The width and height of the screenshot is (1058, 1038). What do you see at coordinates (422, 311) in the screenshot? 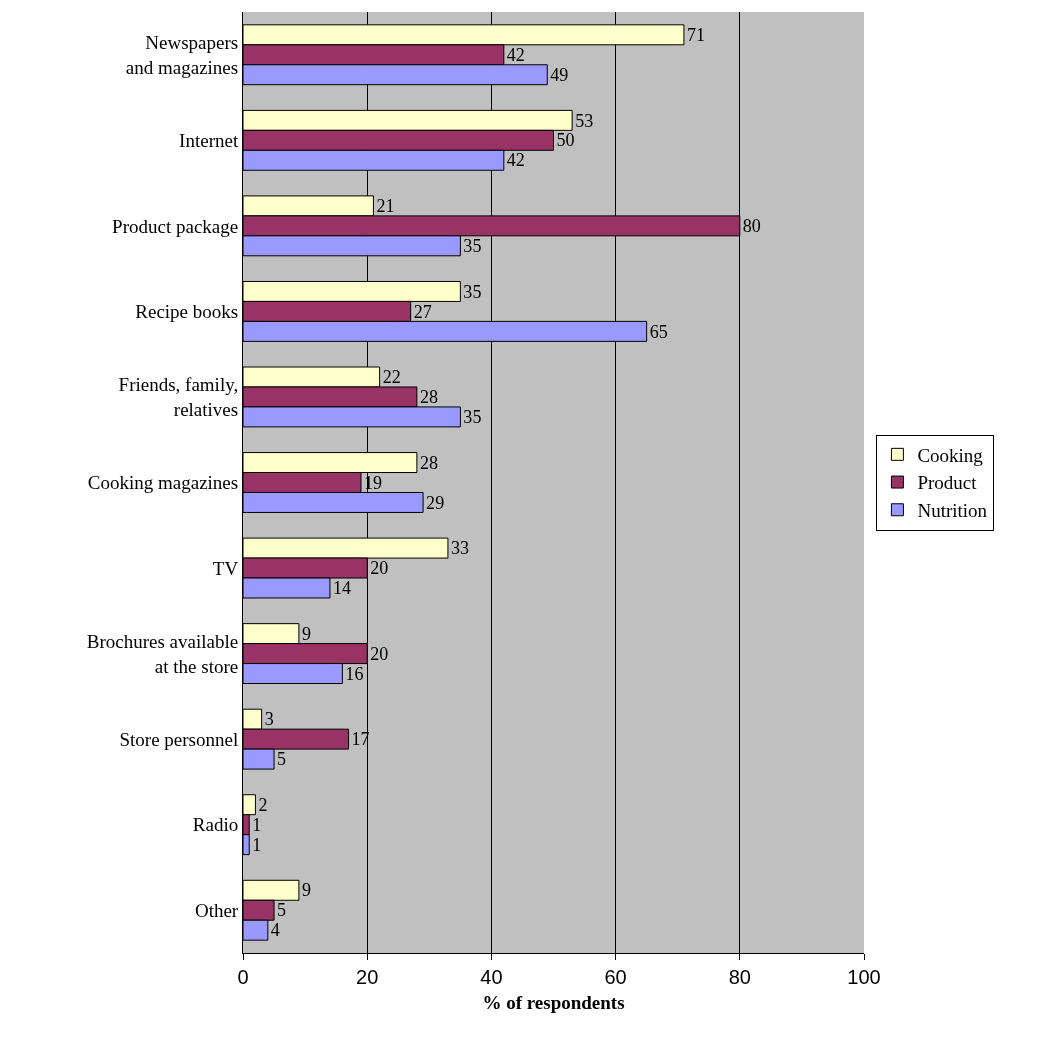
I see `data-label: 27` at bounding box center [422, 311].